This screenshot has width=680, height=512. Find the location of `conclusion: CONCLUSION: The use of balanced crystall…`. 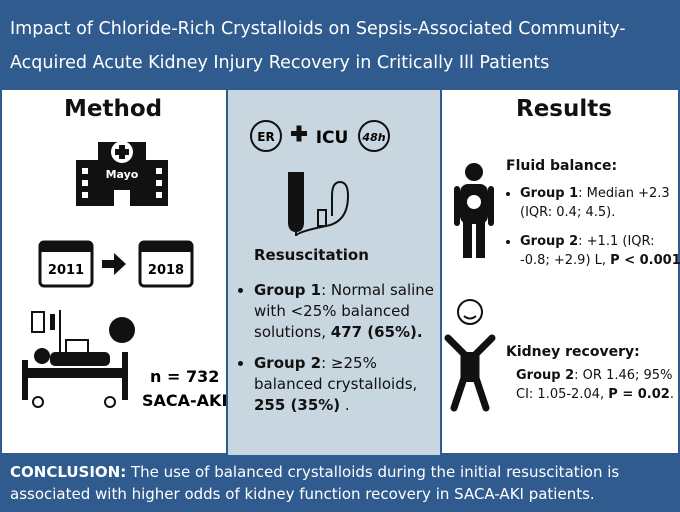

conclusion: CONCLUSION: The use of balanced crystall… is located at coordinates (340, 483).